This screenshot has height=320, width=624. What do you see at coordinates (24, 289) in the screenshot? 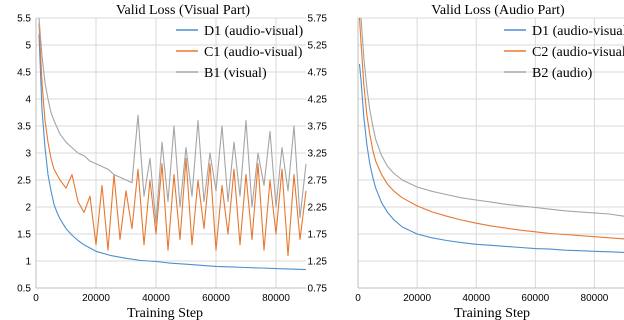
I see `y-tick-label: 0.5` at bounding box center [24, 289].